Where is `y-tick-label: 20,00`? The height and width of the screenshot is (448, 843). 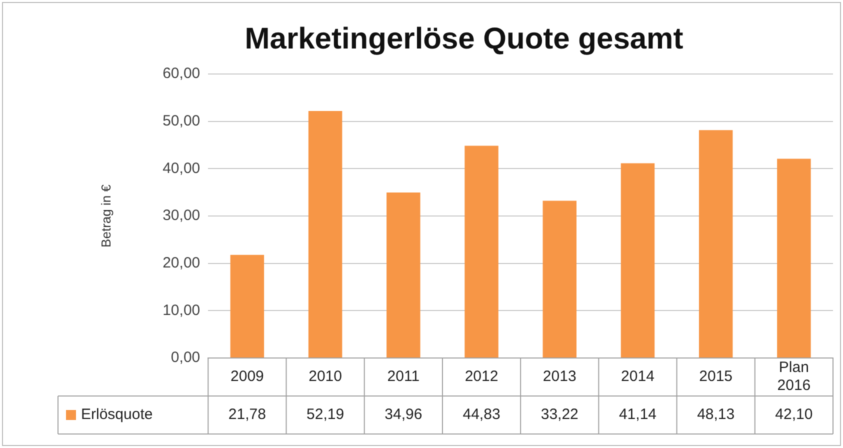
y-tick-label: 20,00 is located at coordinates (181, 263).